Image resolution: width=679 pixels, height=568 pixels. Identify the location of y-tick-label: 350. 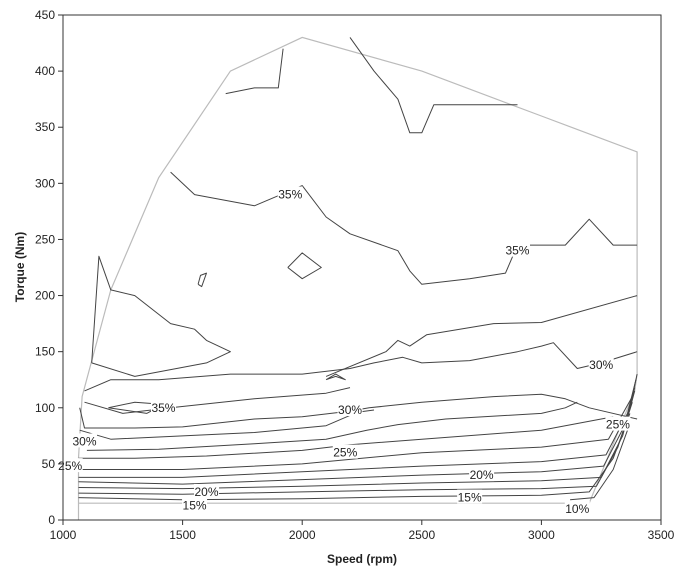
(45, 127).